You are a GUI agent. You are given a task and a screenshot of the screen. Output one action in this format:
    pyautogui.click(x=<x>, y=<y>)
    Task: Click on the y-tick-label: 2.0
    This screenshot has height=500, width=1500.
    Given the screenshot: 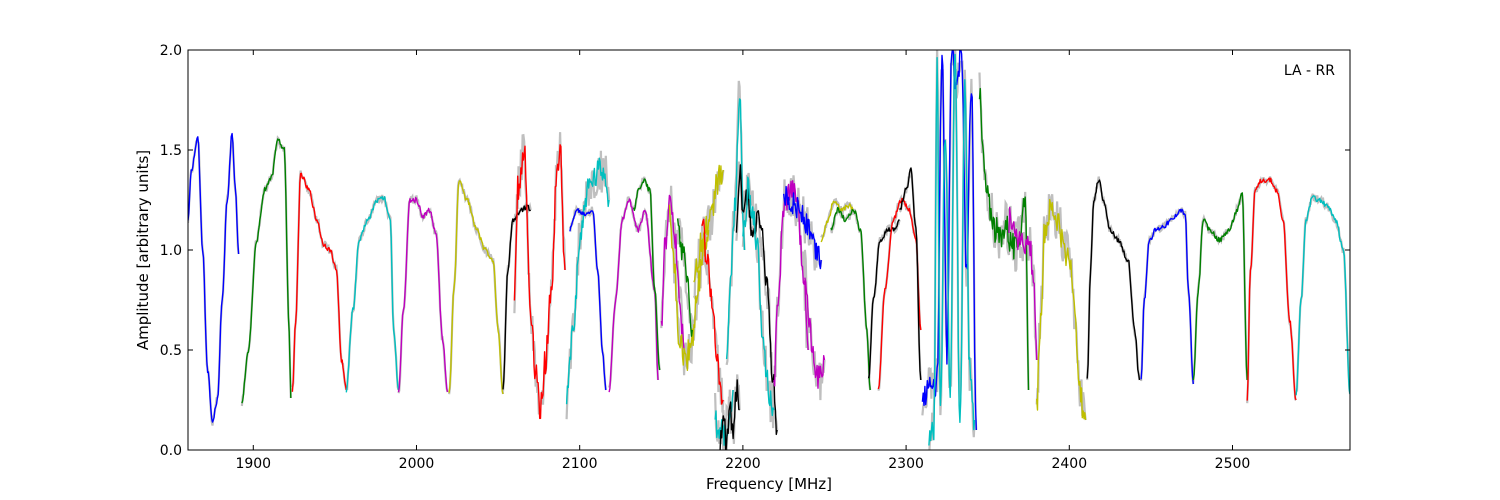 What is the action you would take?
    pyautogui.click(x=171, y=51)
    